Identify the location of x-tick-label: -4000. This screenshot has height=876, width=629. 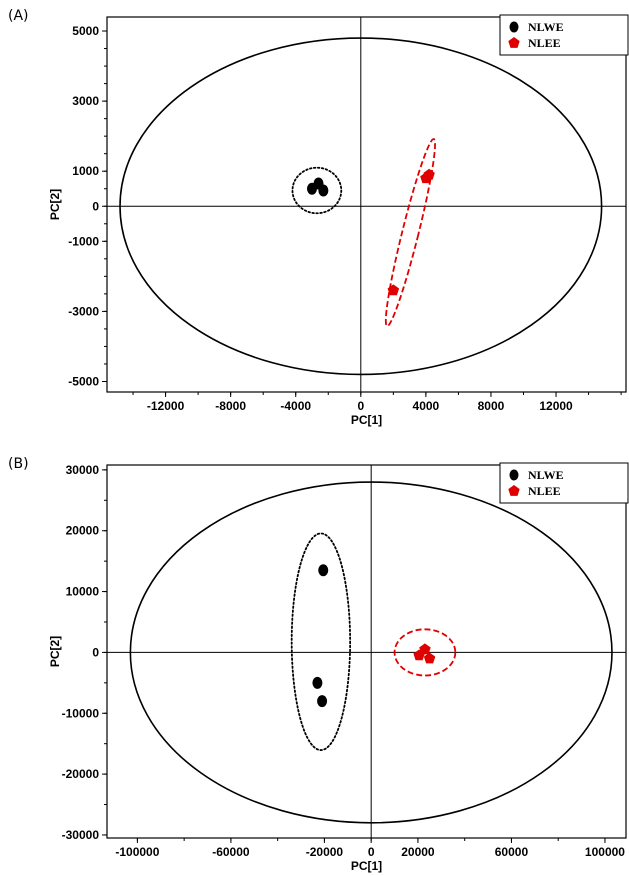
(295, 406).